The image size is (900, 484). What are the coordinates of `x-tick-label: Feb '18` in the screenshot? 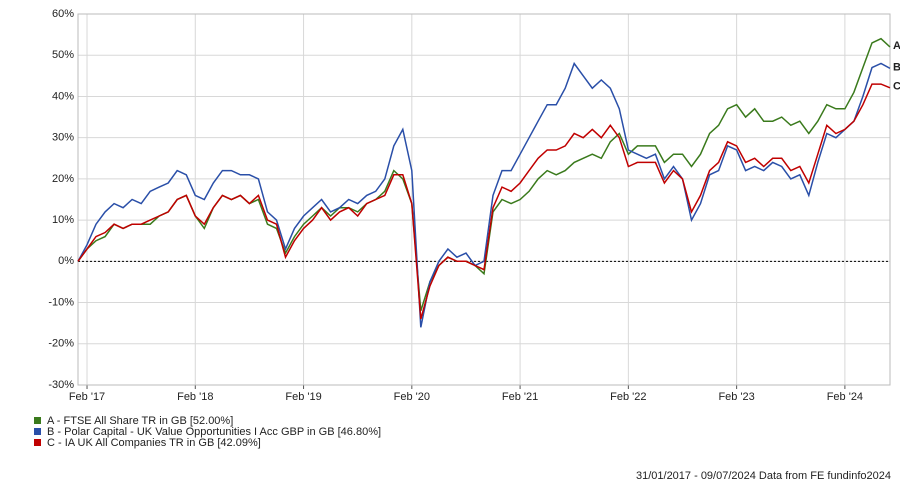 It's located at (195, 397).